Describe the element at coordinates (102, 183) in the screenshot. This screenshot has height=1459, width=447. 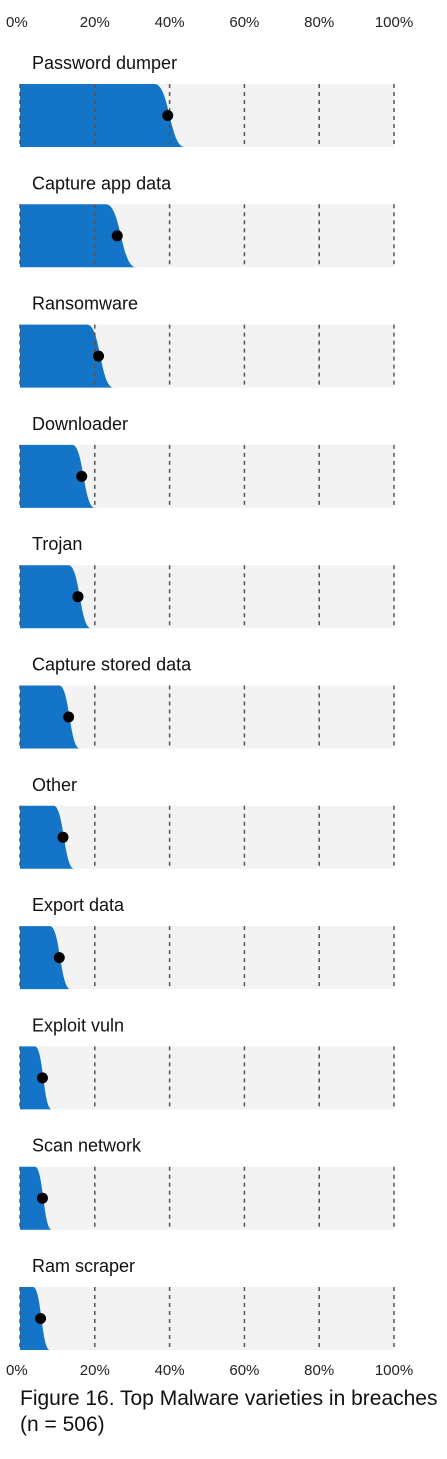
I see `category-label: Capture app data` at that location.